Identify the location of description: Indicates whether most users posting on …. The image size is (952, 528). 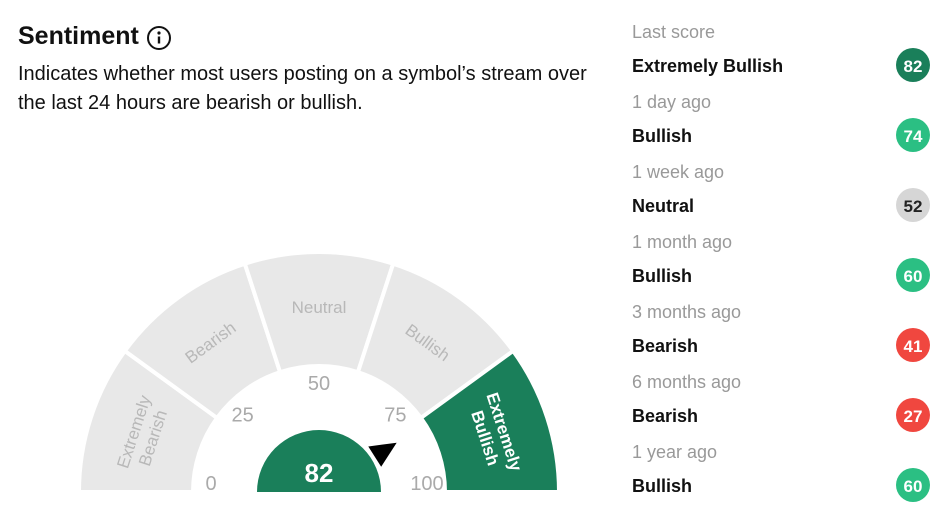
(302, 88).